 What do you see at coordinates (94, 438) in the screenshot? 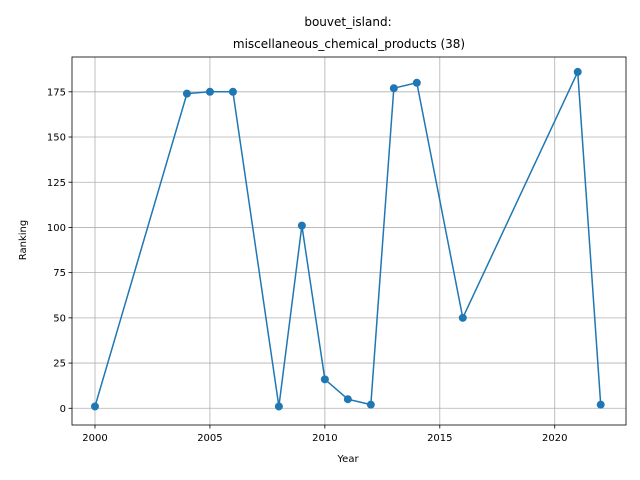
I see `x-tick-label: 2000` at bounding box center [94, 438].